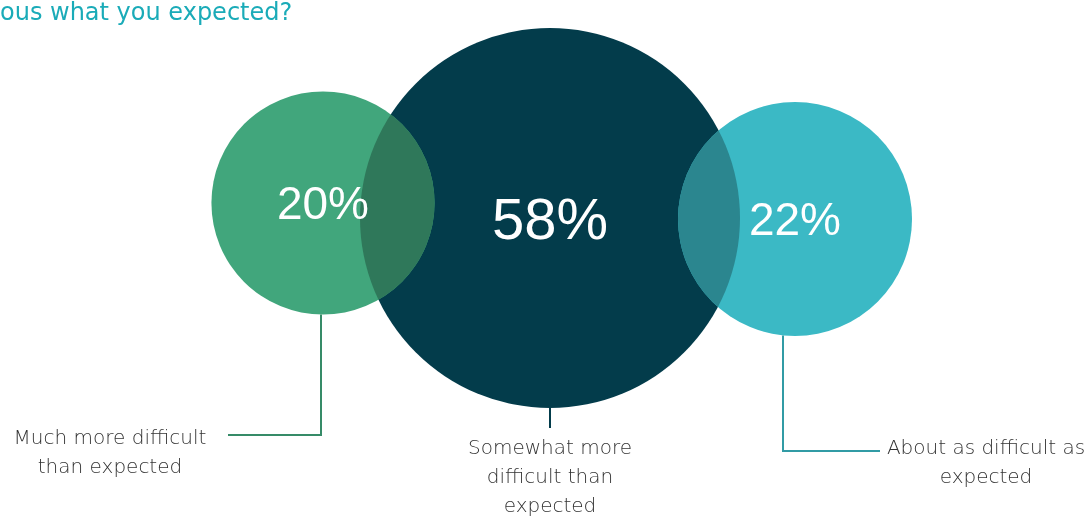 This screenshot has width=1090, height=531. Describe the element at coordinates (550, 476) in the screenshot. I see `category-label: Somewhat more difficult than expected` at that location.